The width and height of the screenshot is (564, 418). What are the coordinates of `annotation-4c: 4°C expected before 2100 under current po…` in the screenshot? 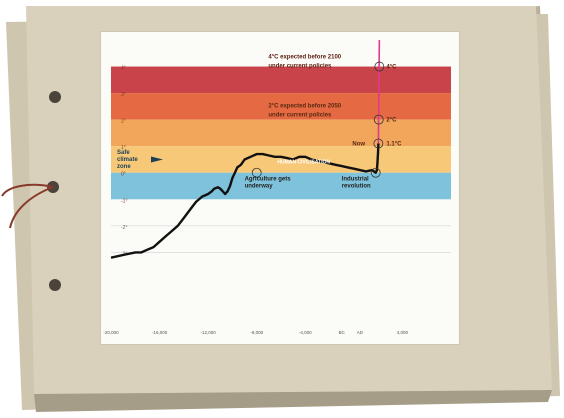 It's located at (304, 62).